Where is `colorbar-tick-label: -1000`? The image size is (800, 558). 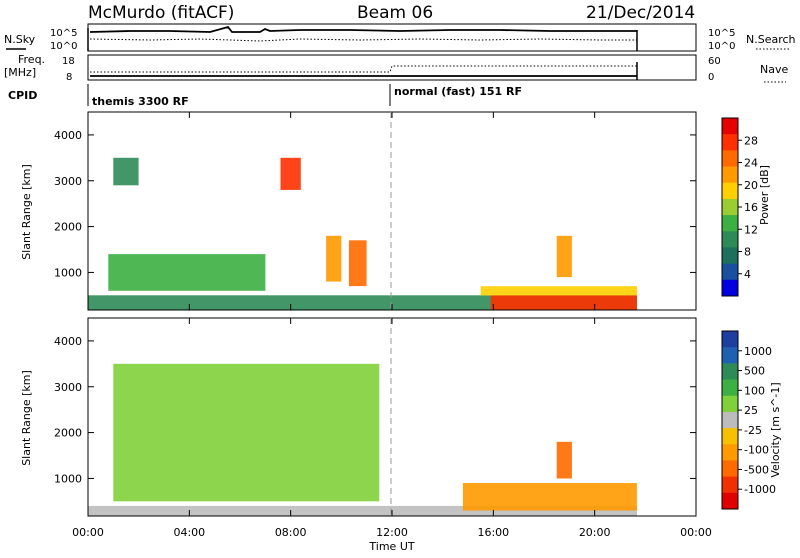 colorbar-tick-label: -1000 is located at coordinates (760, 489).